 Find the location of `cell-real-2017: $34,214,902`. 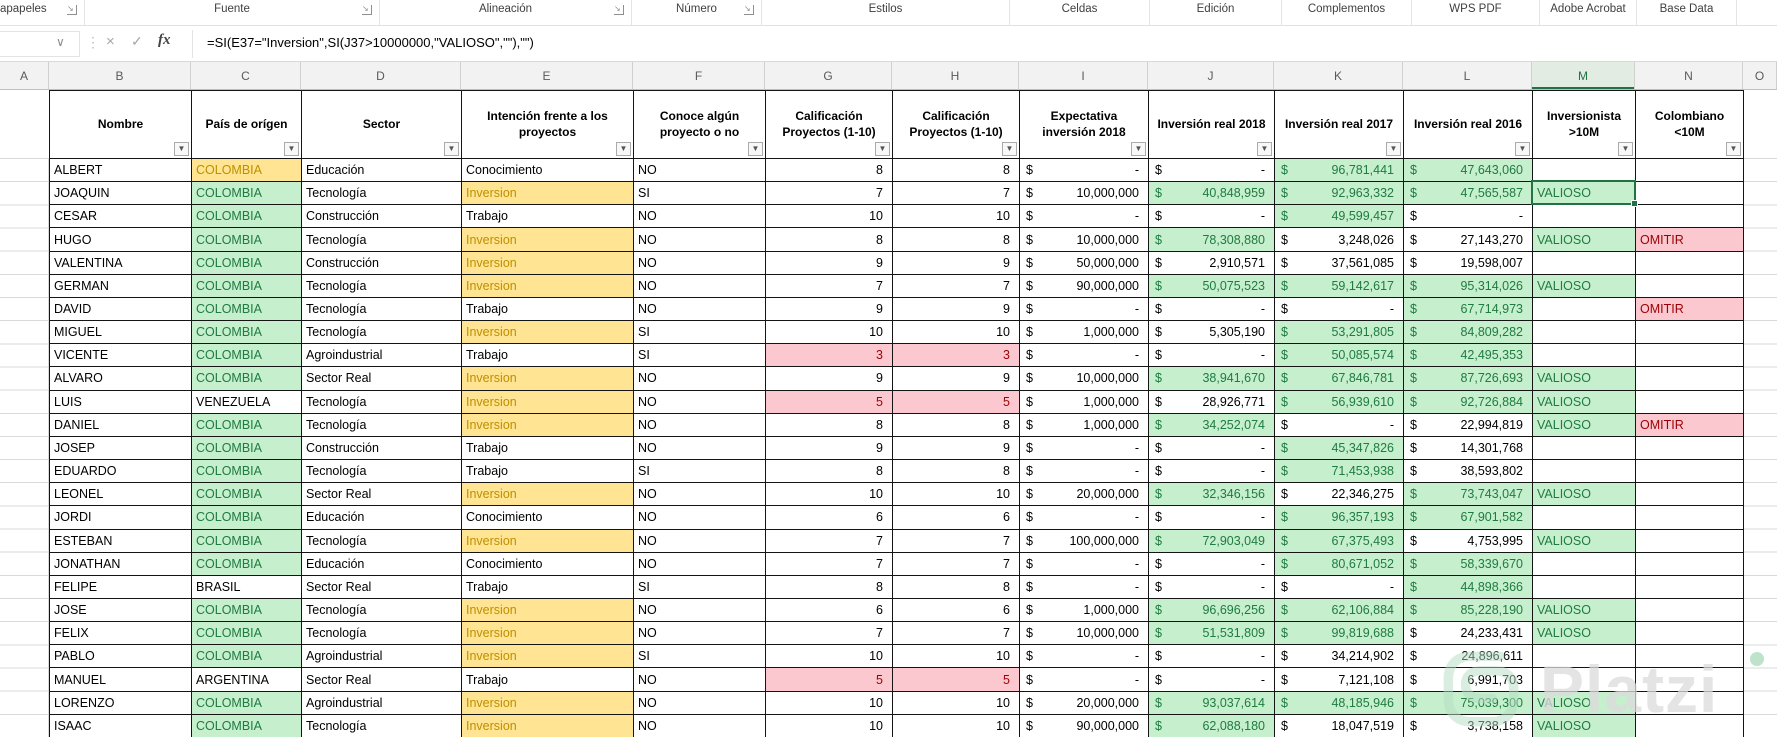

cell-real-2017: $34,214,902 is located at coordinates (1339, 657).